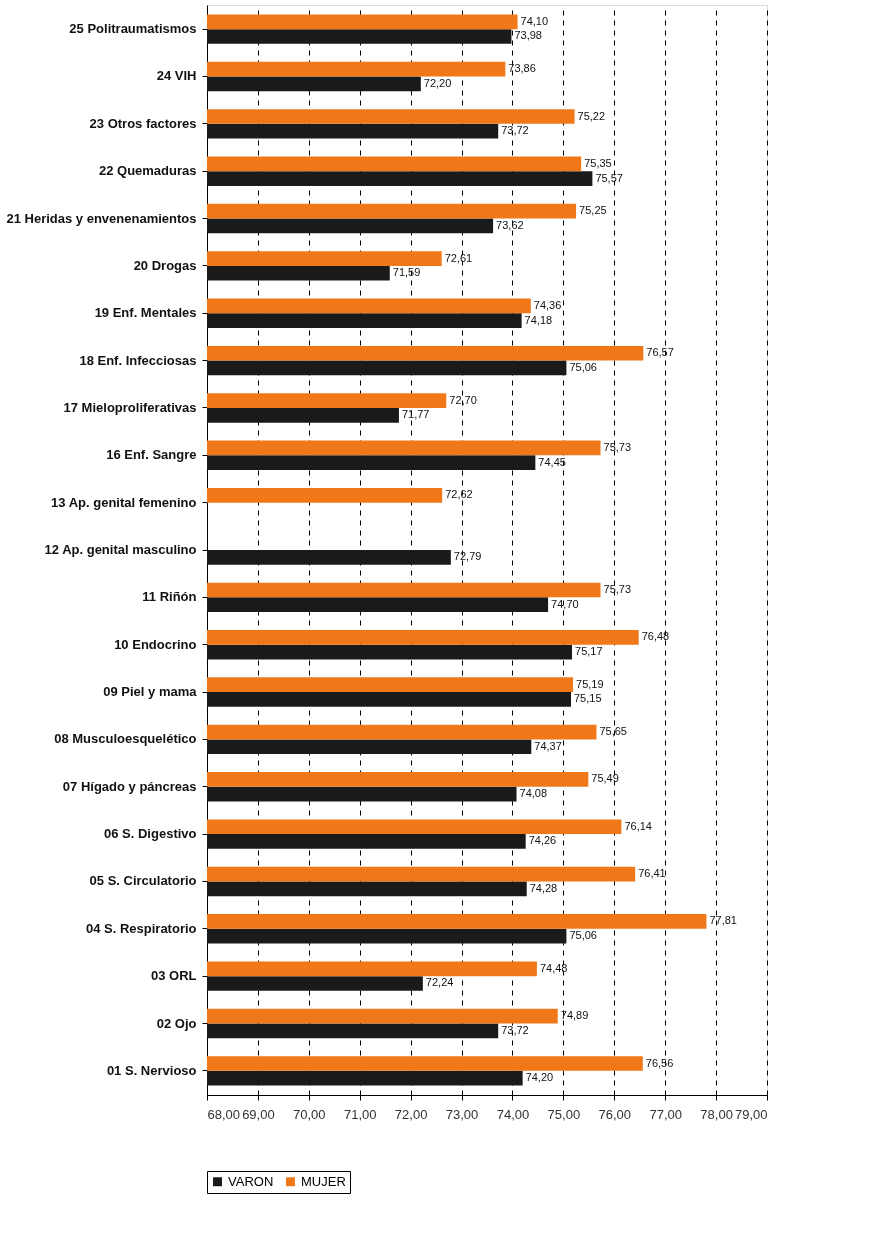  I want to click on data-label: 75,15, so click(588, 698).